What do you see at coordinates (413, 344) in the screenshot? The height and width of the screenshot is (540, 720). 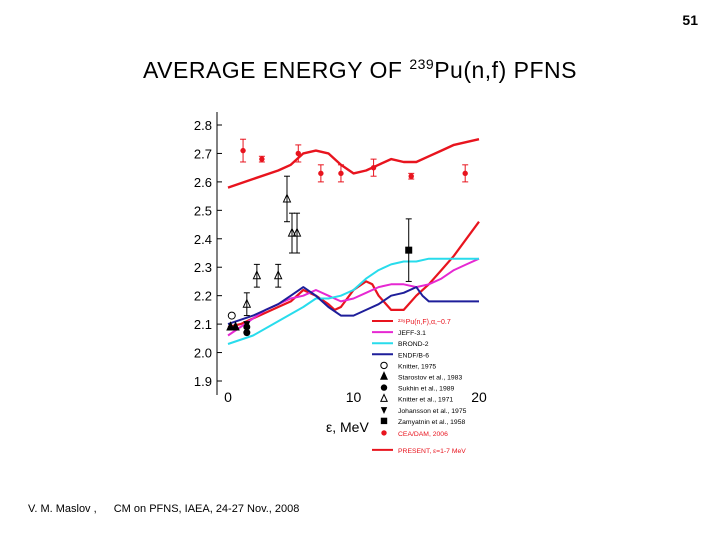 I see `legend-label-2: BROND-2` at bounding box center [413, 344].